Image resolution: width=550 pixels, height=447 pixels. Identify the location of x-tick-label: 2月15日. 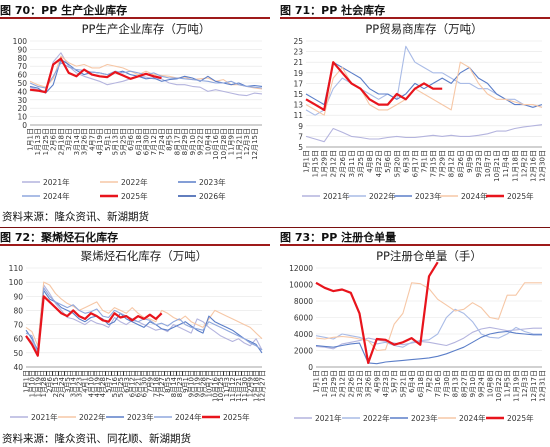
(56, 383).